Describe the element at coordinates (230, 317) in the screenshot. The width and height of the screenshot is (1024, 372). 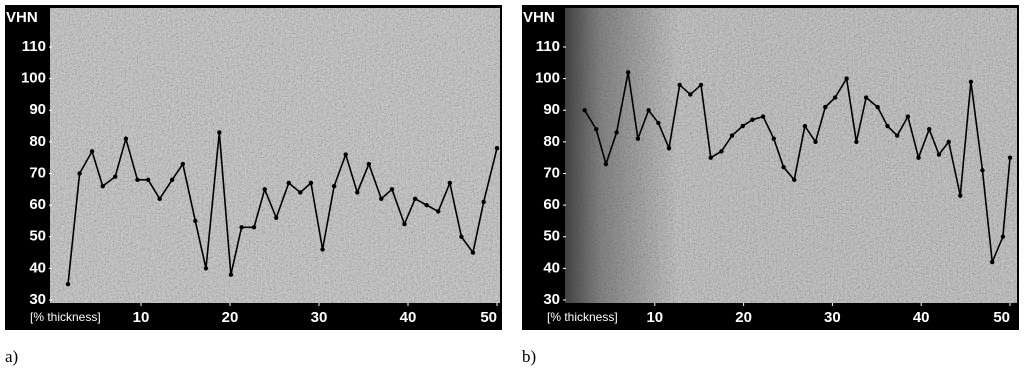
I see `x-tick-label: 20` at that location.